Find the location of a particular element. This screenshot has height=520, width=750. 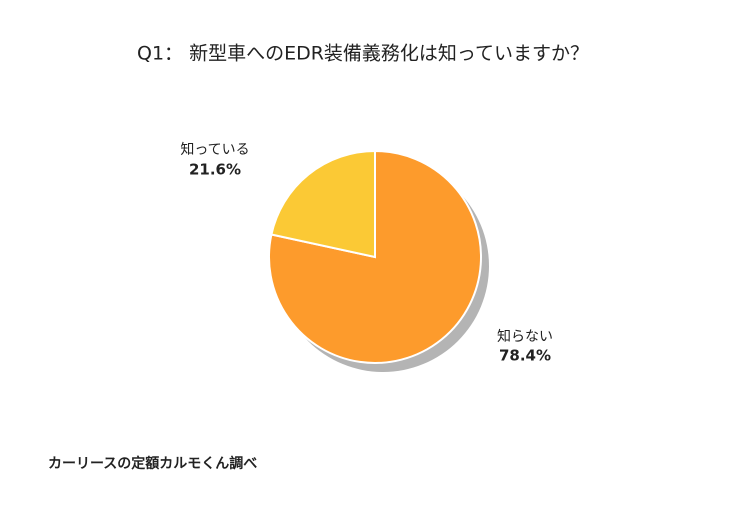

slice-value-label: 21.6% is located at coordinates (215, 170).